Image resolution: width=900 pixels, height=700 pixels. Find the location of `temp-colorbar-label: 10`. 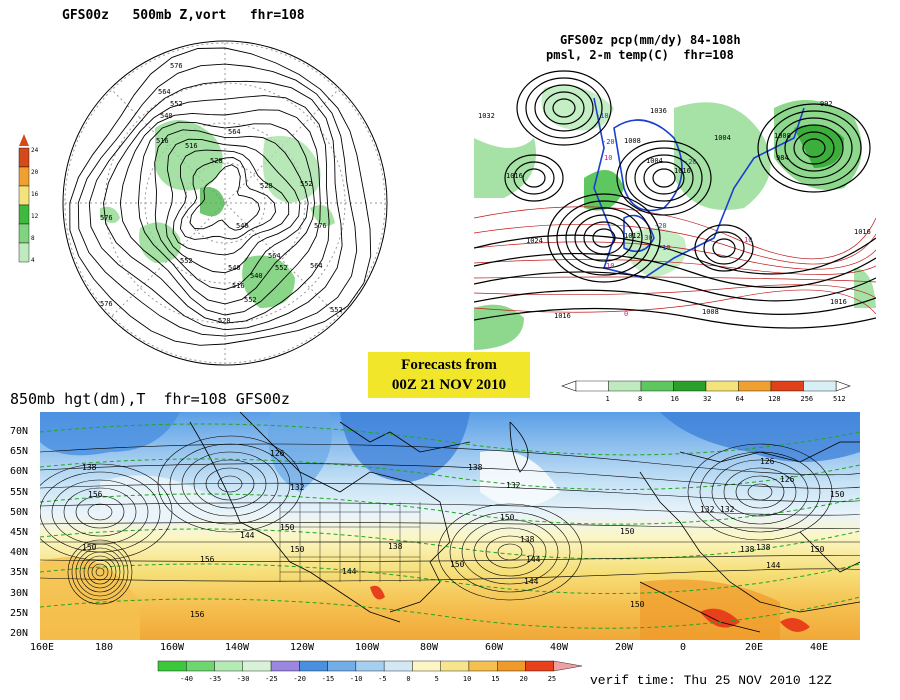

temp-colorbar-label: 10 is located at coordinates (467, 679).